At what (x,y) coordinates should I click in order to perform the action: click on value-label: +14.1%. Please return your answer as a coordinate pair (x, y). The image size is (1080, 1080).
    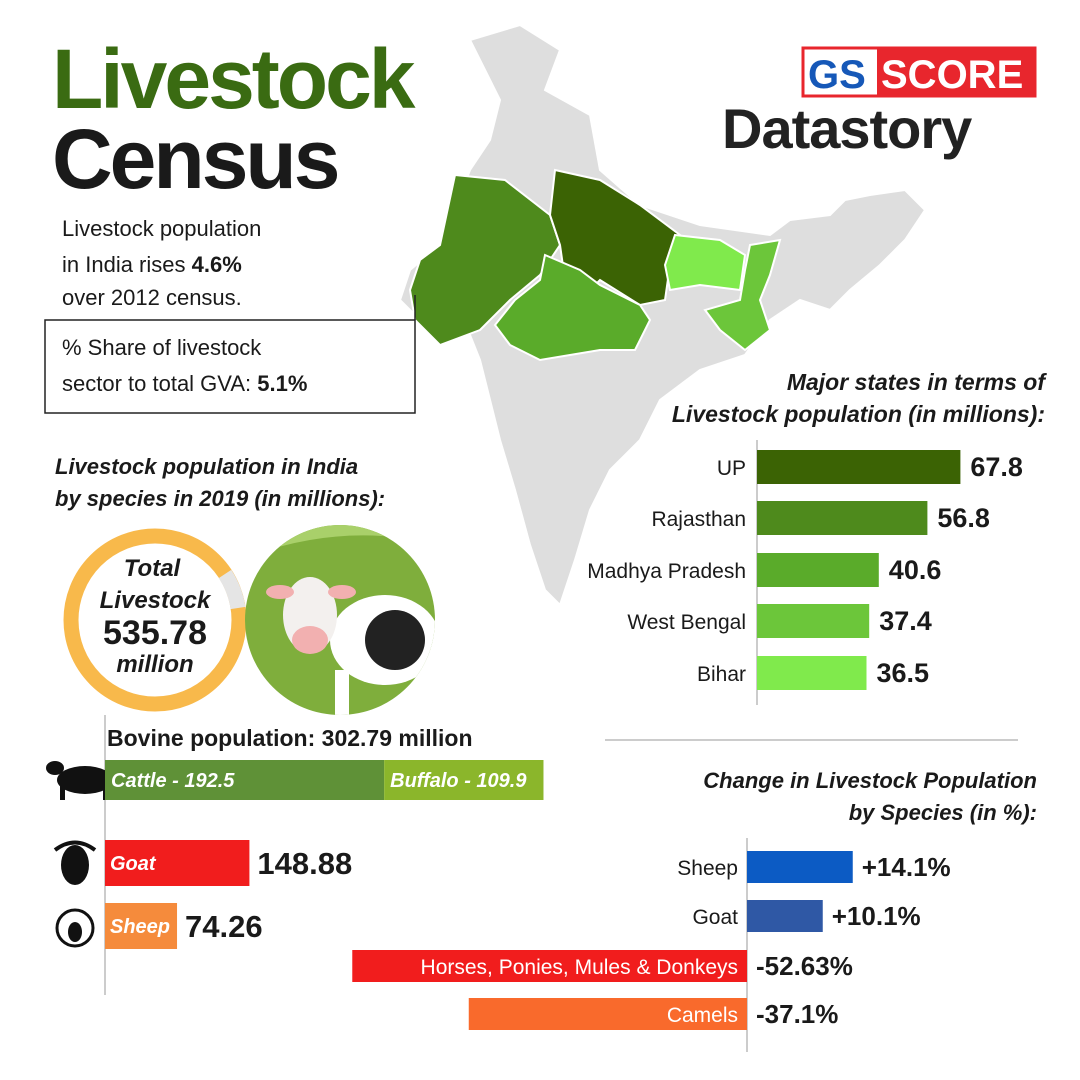
    Looking at the image, I should click on (906, 867).